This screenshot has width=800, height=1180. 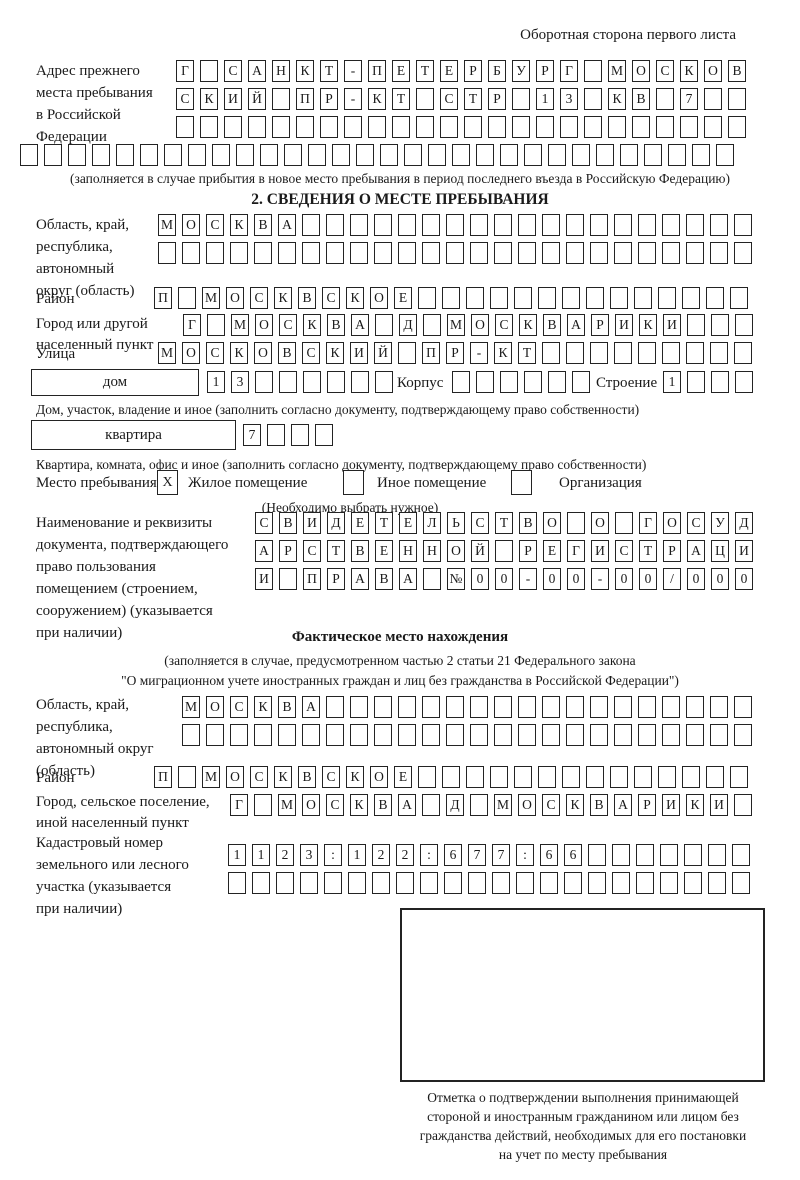 I want to click on char-cell: №, so click(x=456, y=579).